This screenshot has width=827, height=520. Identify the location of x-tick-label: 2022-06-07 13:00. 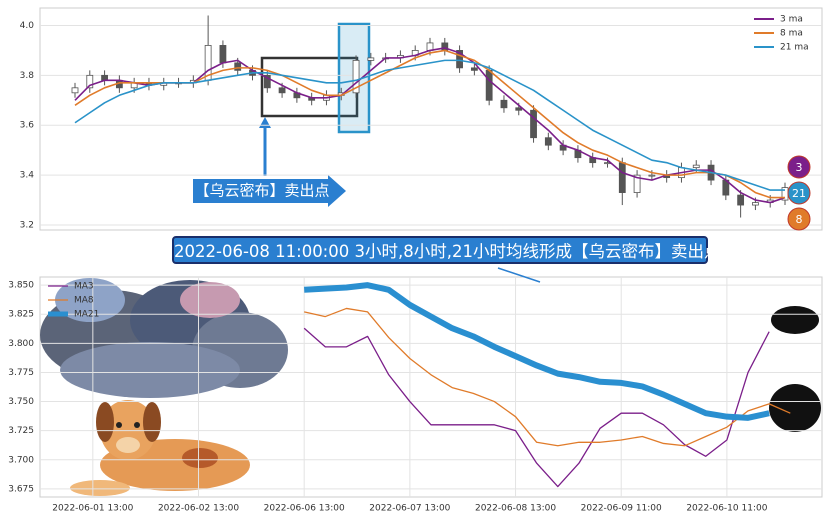
(409, 509).